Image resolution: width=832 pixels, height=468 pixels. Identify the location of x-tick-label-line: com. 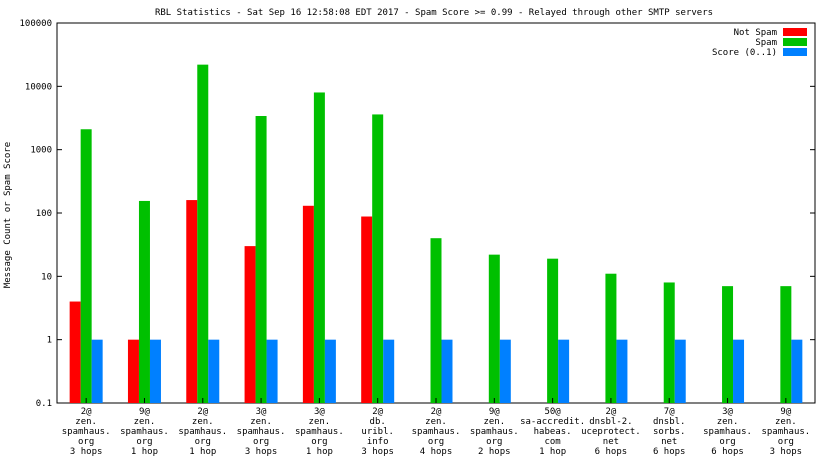
(552, 442).